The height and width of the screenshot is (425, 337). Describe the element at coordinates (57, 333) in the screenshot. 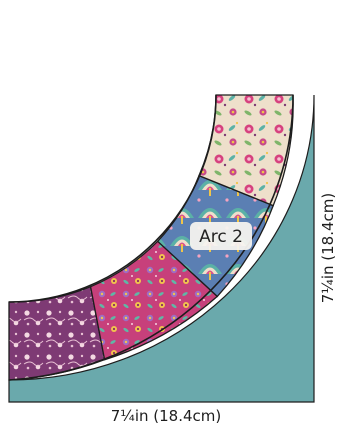

I see `purple-floral-patch` at that location.